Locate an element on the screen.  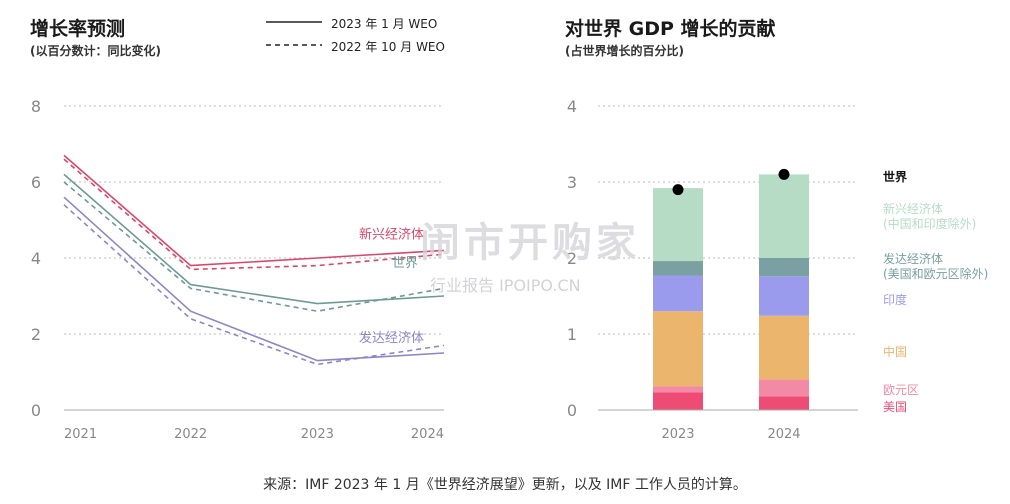
line-legend: 2023 年 1 月 WEO 2022 年 10 月 WEO is located at coordinates (361, 34).